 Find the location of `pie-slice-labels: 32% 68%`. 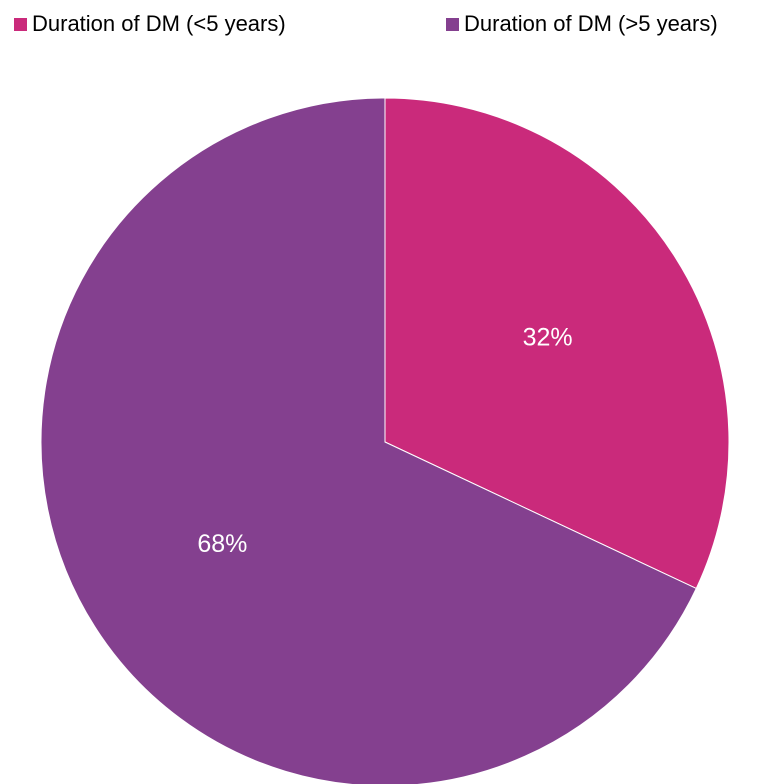

pie-slice-labels: 32% 68% is located at coordinates (384, 440).